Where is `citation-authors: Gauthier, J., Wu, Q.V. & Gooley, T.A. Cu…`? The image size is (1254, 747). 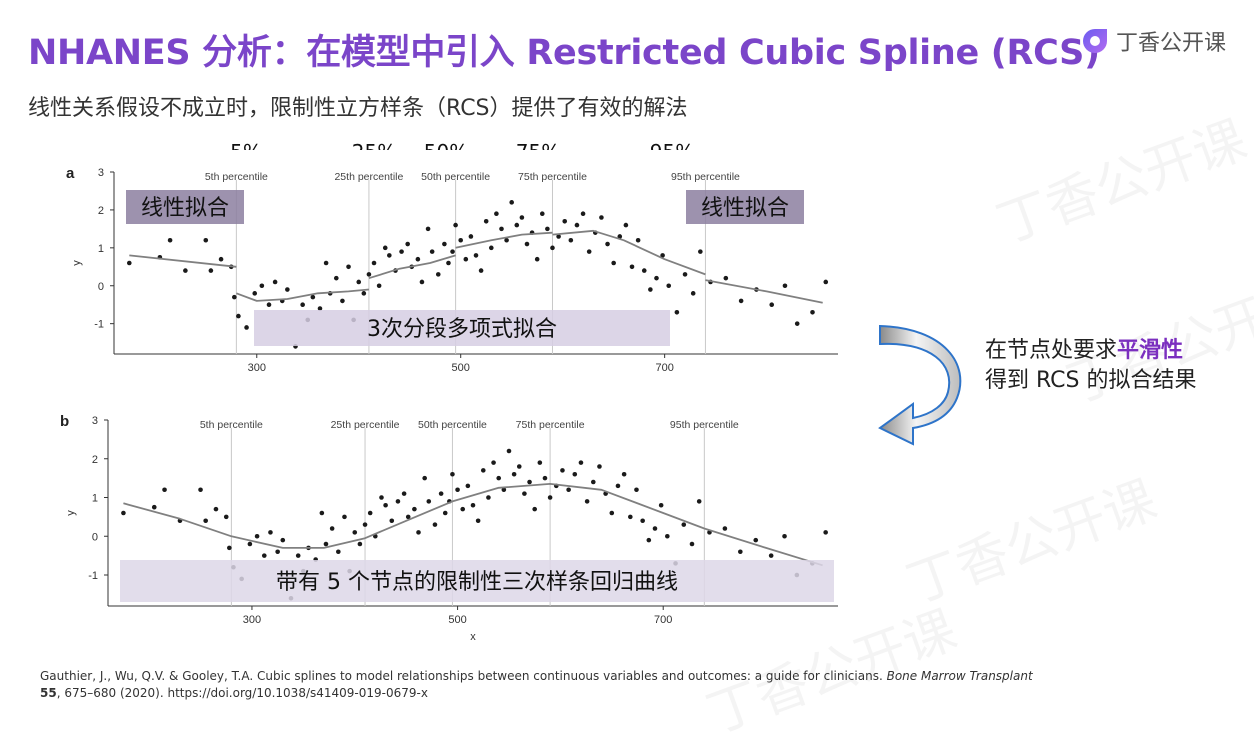
citation-authors: Gauthier, J., Wu, Q.V. & Gooley, T.A. Cu… is located at coordinates (461, 676).